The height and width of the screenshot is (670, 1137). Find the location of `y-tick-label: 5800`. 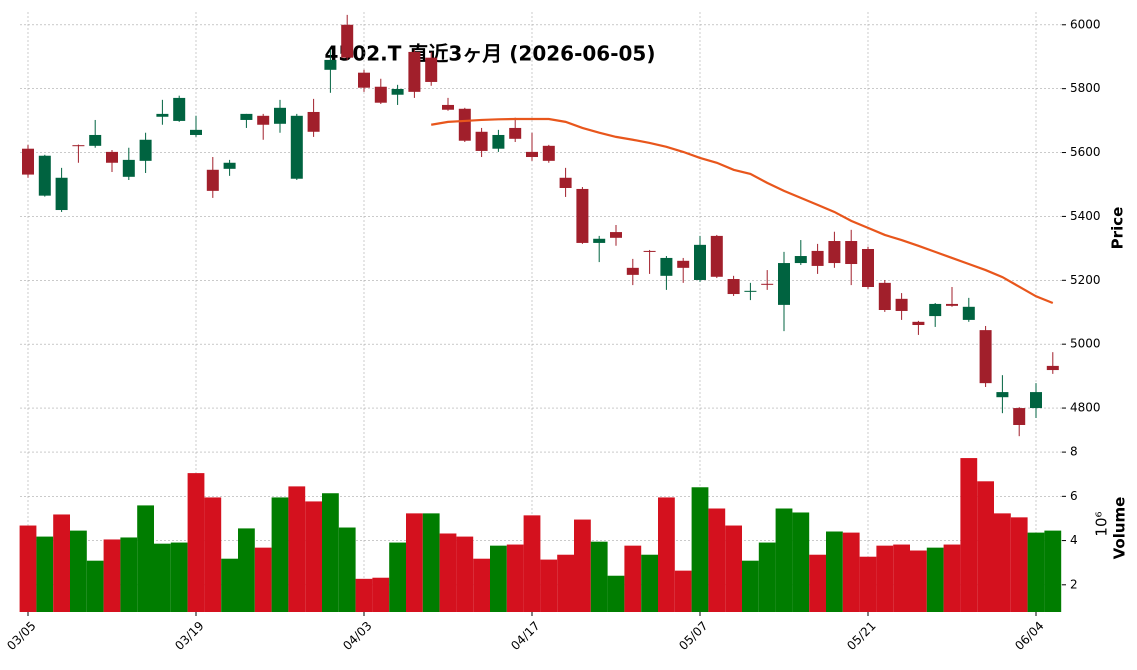

y-tick-label: 5800 is located at coordinates (1085, 88).